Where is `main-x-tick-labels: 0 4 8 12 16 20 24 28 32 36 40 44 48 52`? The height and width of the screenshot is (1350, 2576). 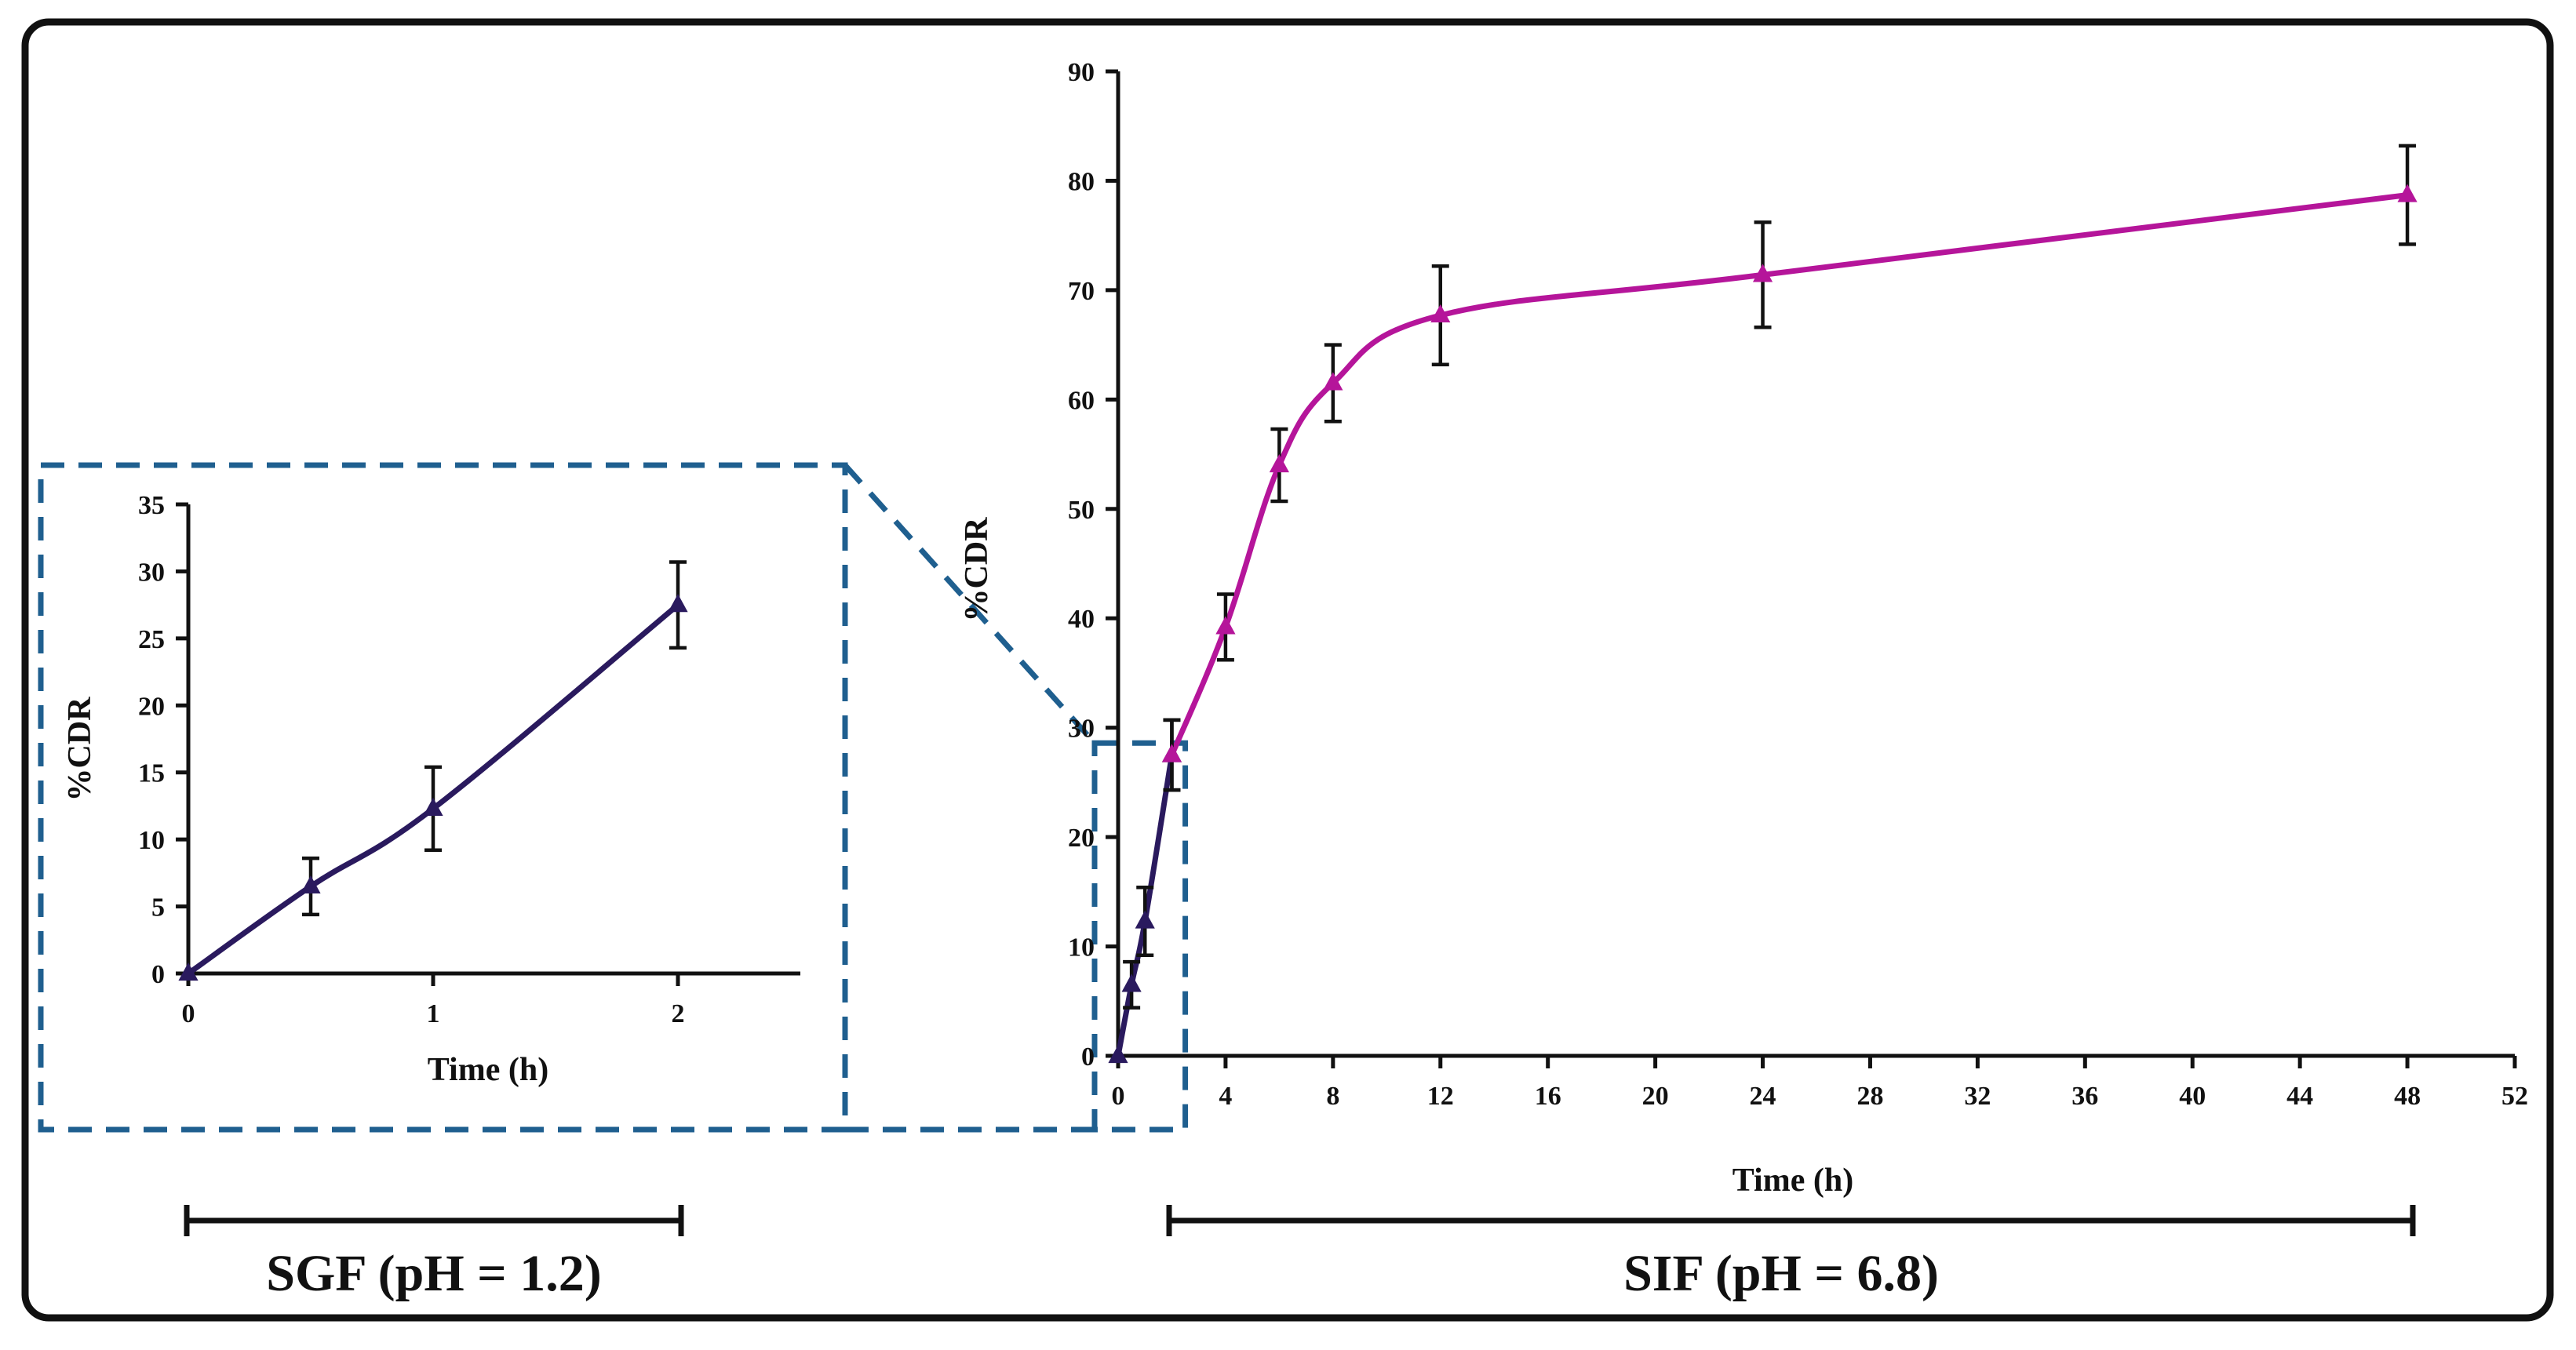 main-x-tick-labels: 0 4 8 12 16 20 24 28 32 36 40 44 48 52 is located at coordinates (1820, 1096).